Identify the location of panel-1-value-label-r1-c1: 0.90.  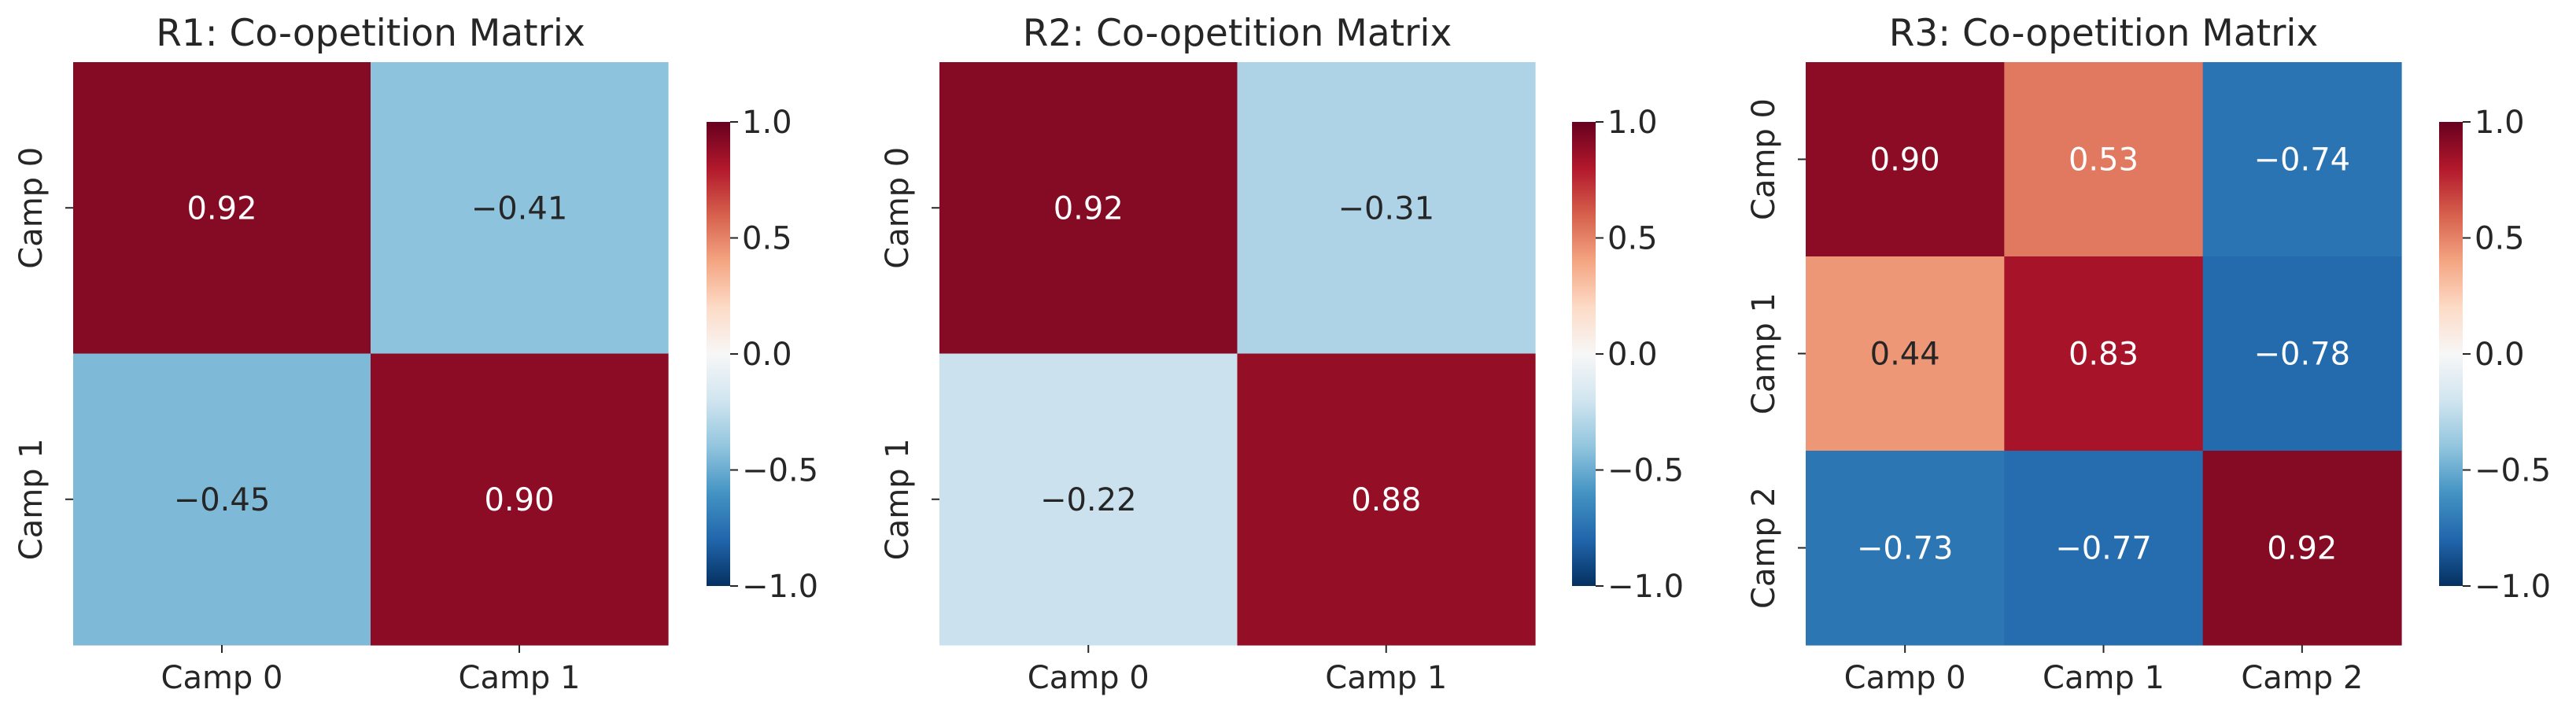
(519, 500).